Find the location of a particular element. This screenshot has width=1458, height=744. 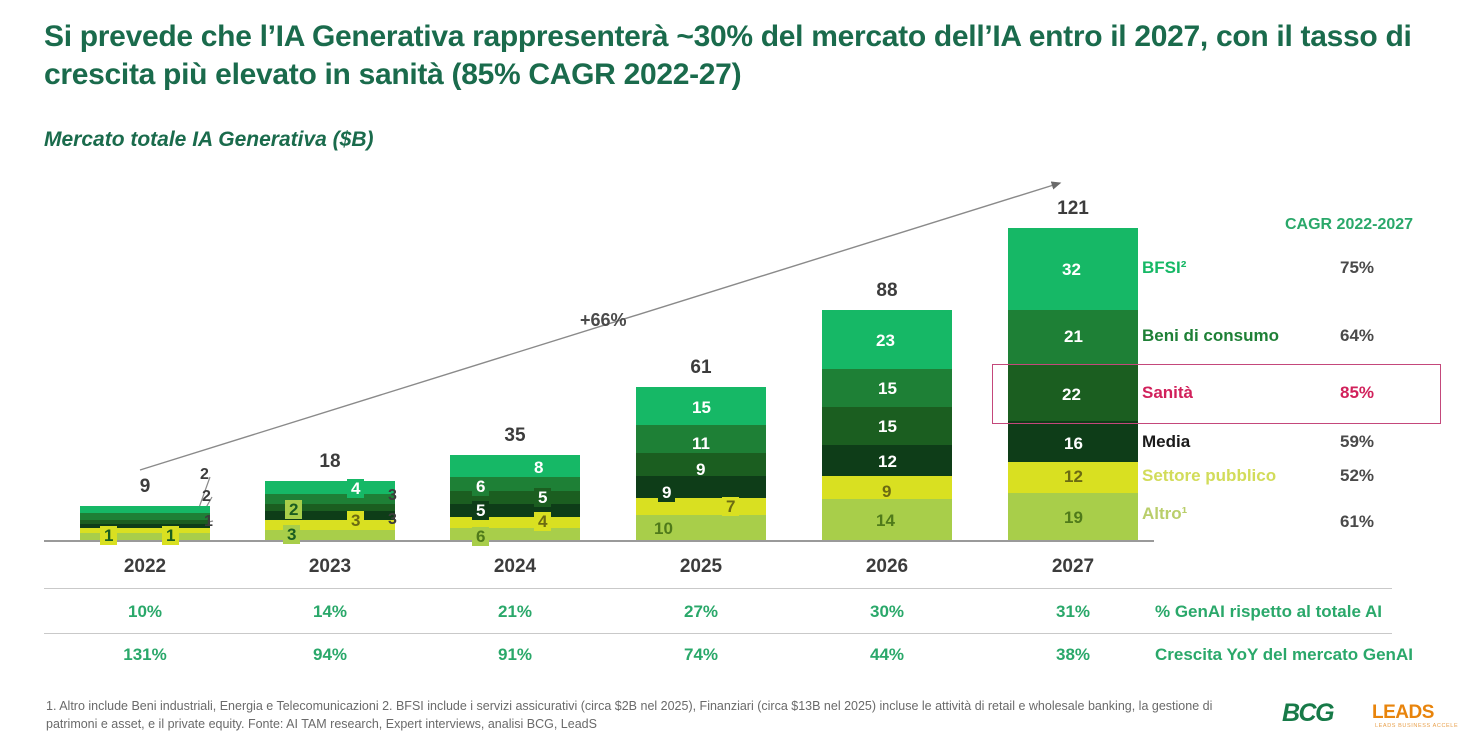

bar-segment-bfsi-2027 is located at coordinates (1073, 269).